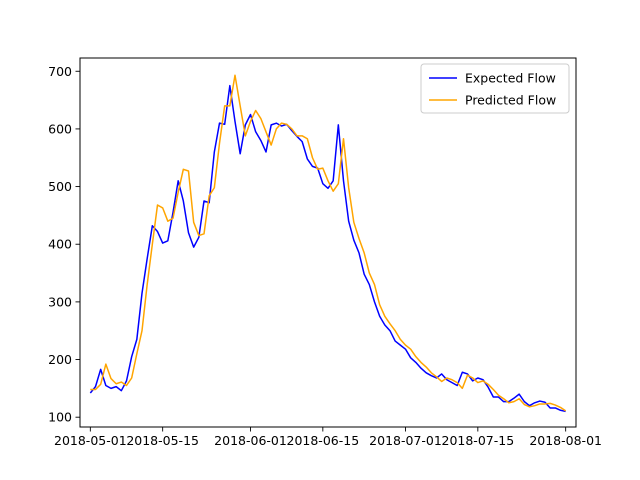 This screenshot has height=480, width=640. I want to click on y-tick-label: 400, so click(60, 244).